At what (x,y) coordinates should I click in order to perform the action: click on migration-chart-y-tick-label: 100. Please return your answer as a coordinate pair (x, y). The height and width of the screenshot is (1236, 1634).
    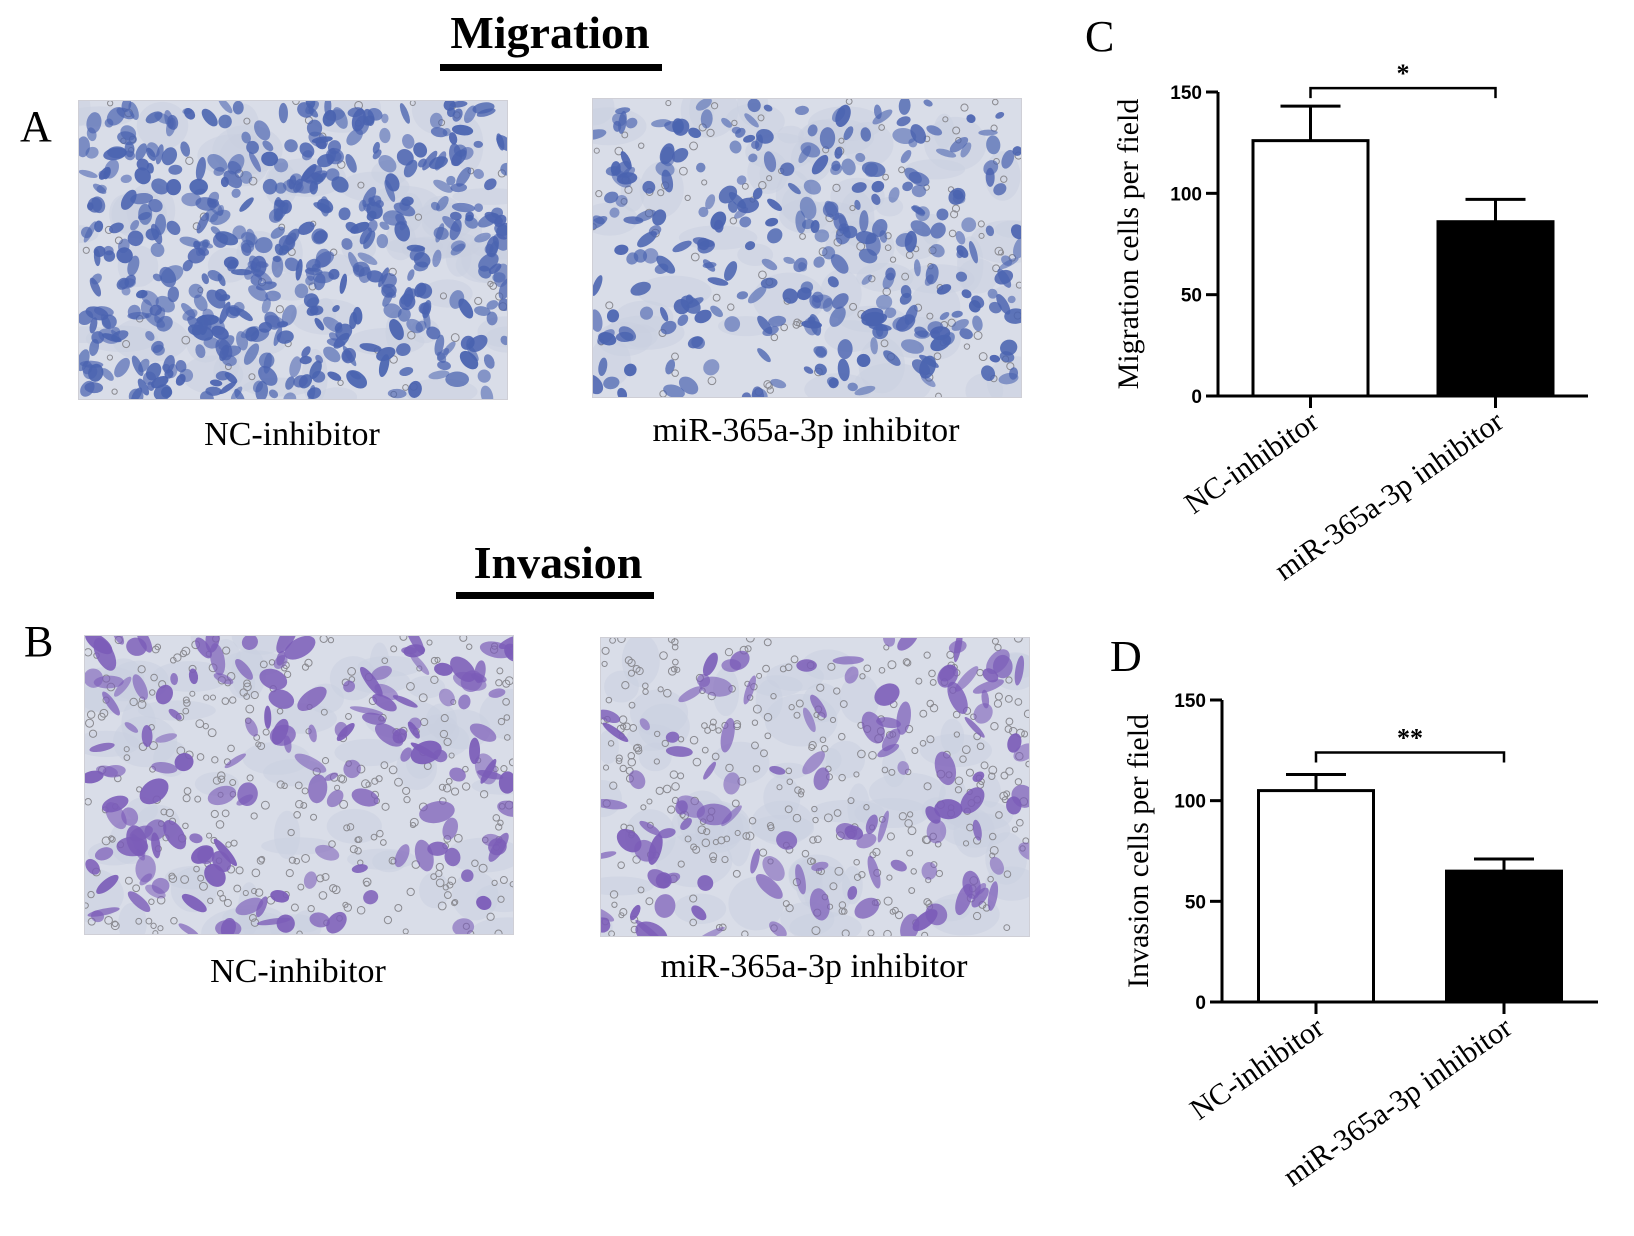
    Looking at the image, I should click on (1186, 194).